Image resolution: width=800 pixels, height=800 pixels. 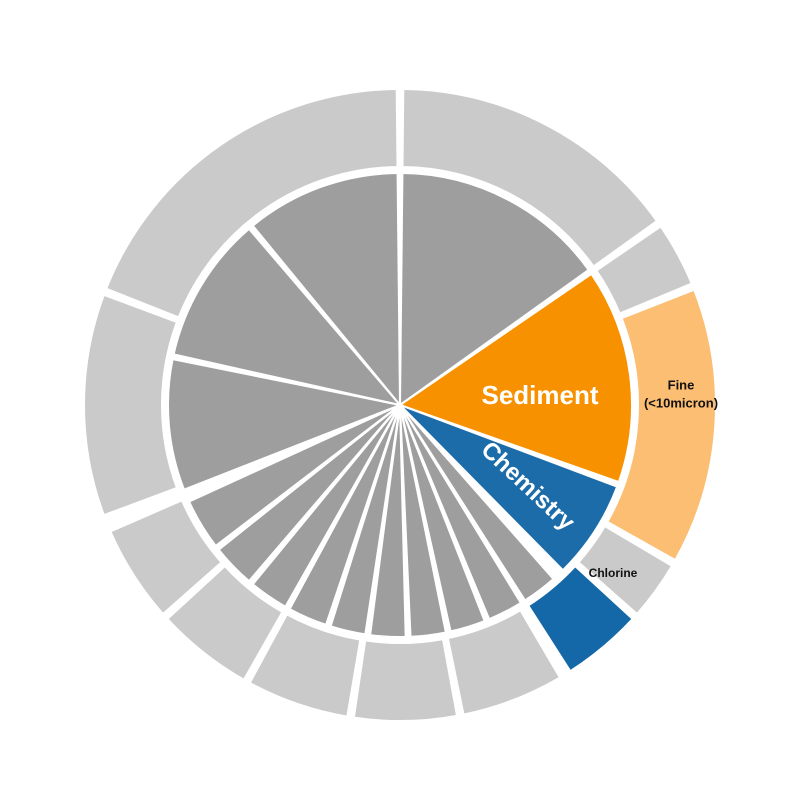 I want to click on outer-fine, so click(x=661, y=425).